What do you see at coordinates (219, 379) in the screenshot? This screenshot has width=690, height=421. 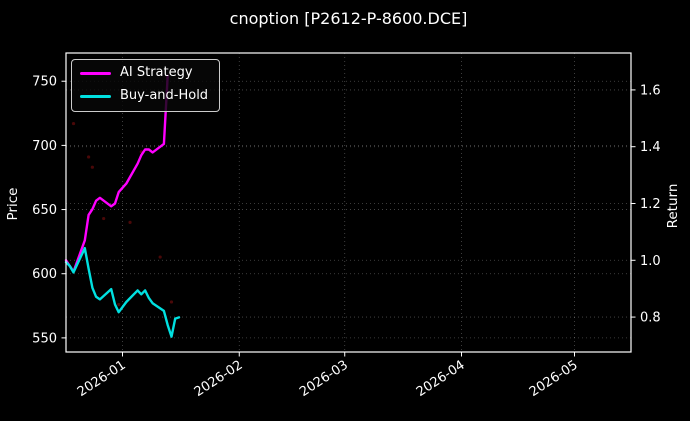 I see `date-tick-label: 2026-02` at bounding box center [219, 379].